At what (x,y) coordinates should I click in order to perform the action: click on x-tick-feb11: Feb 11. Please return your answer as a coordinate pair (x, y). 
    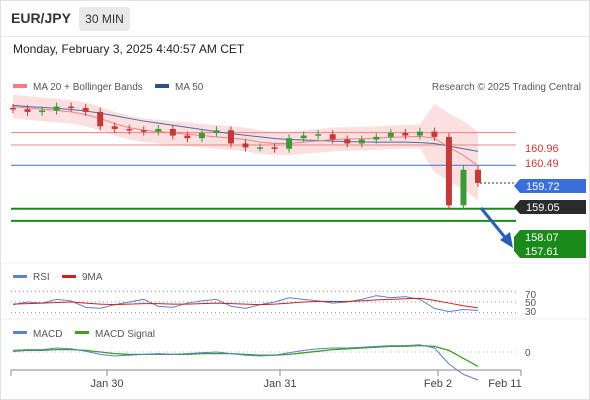
    Looking at the image, I should click on (504, 384).